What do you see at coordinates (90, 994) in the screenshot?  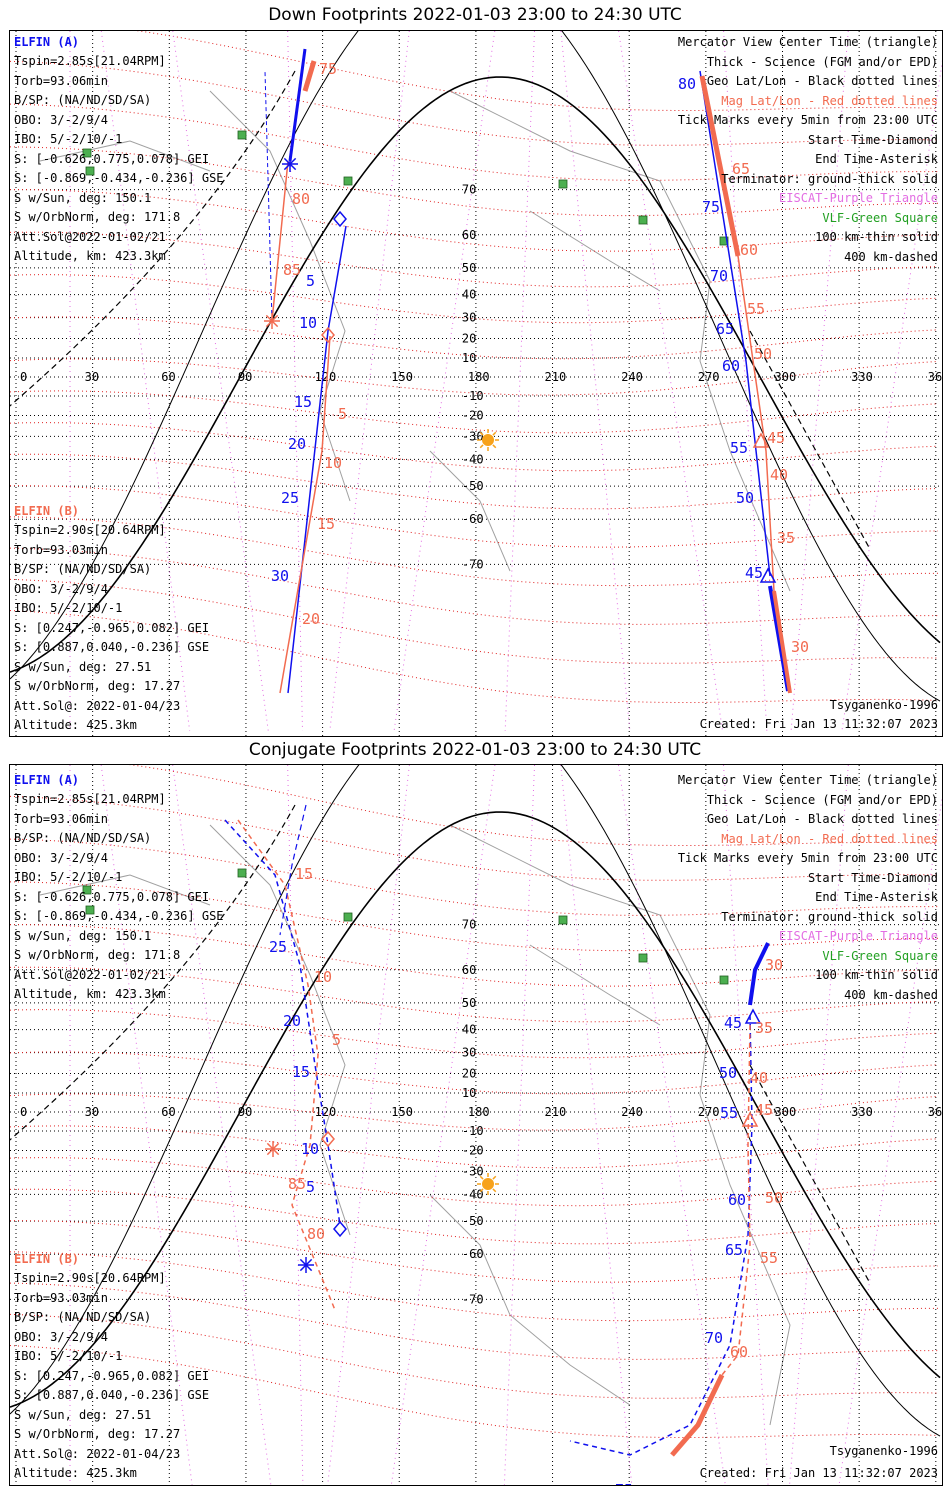 I see `elfin-a-line: Altitude, km: 423.3km` at bounding box center [90, 994].